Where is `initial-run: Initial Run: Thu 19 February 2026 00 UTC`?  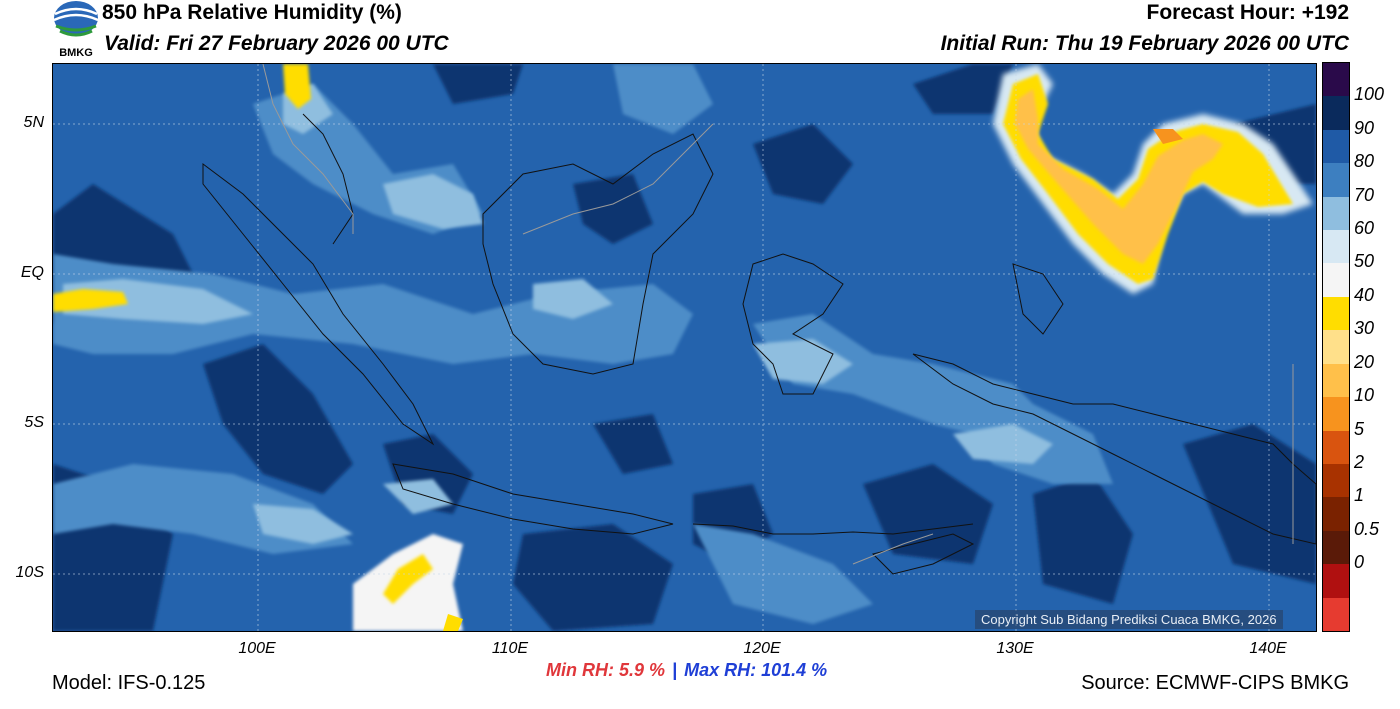 initial-run: Initial Run: Thu 19 February 2026 00 UTC is located at coordinates (1144, 43).